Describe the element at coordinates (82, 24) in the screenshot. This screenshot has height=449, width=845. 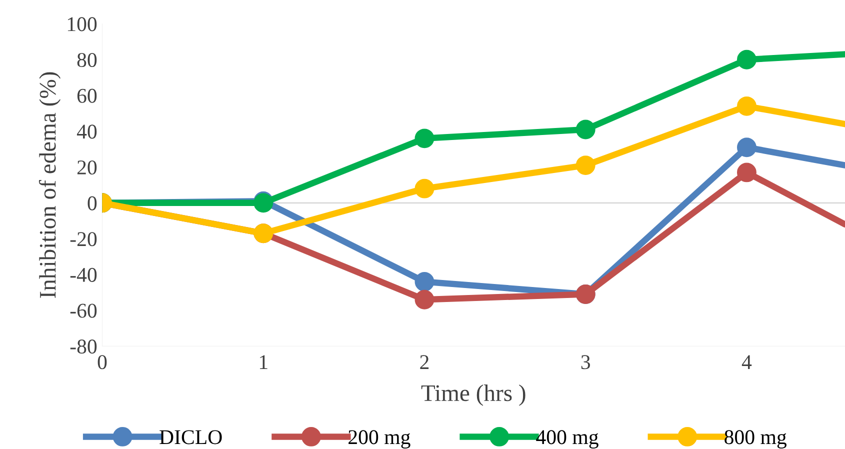
I see `y-tick-label: 100` at that location.